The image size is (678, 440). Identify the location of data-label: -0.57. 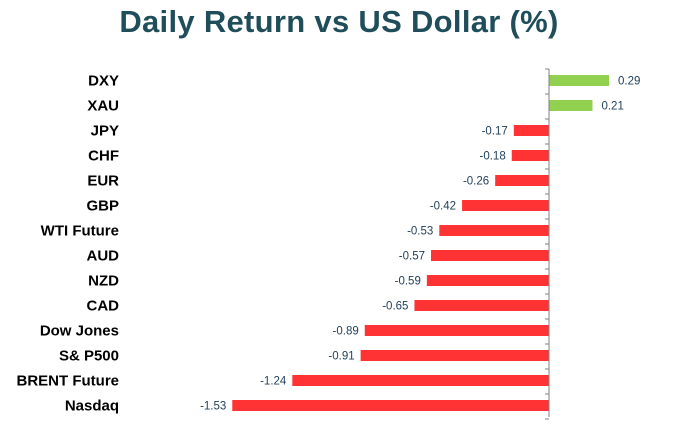
(412, 257).